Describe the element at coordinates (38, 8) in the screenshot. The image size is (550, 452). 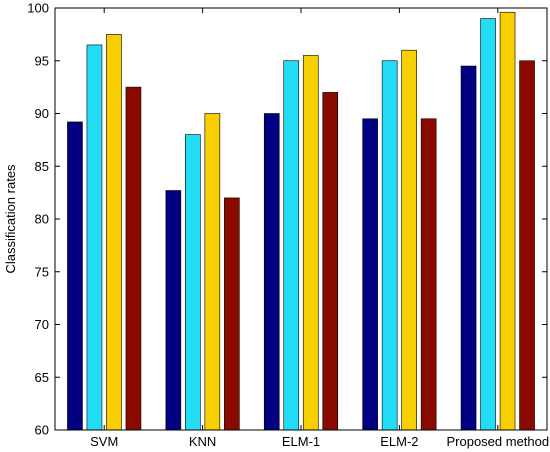
I see `y-tick-label: 100` at that location.